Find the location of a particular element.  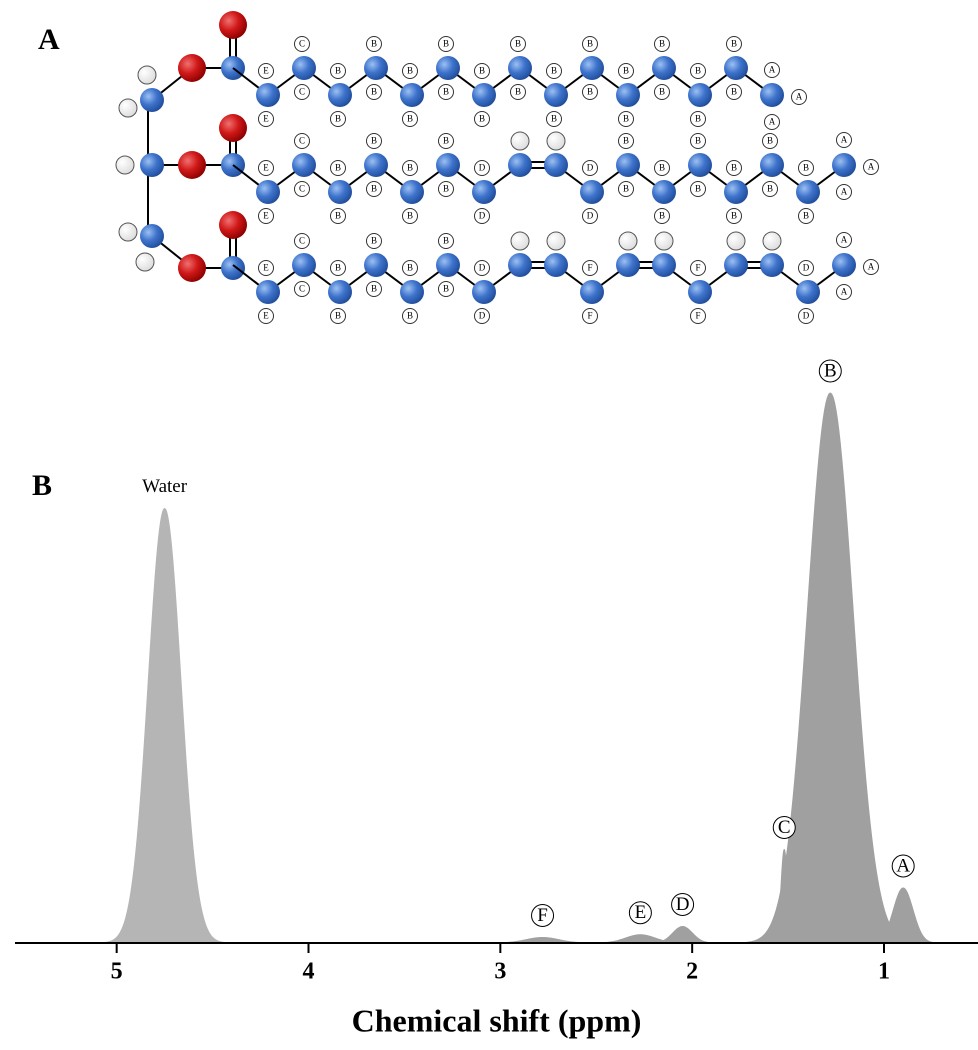

hydrogen-label: D is located at coordinates (806, 316).